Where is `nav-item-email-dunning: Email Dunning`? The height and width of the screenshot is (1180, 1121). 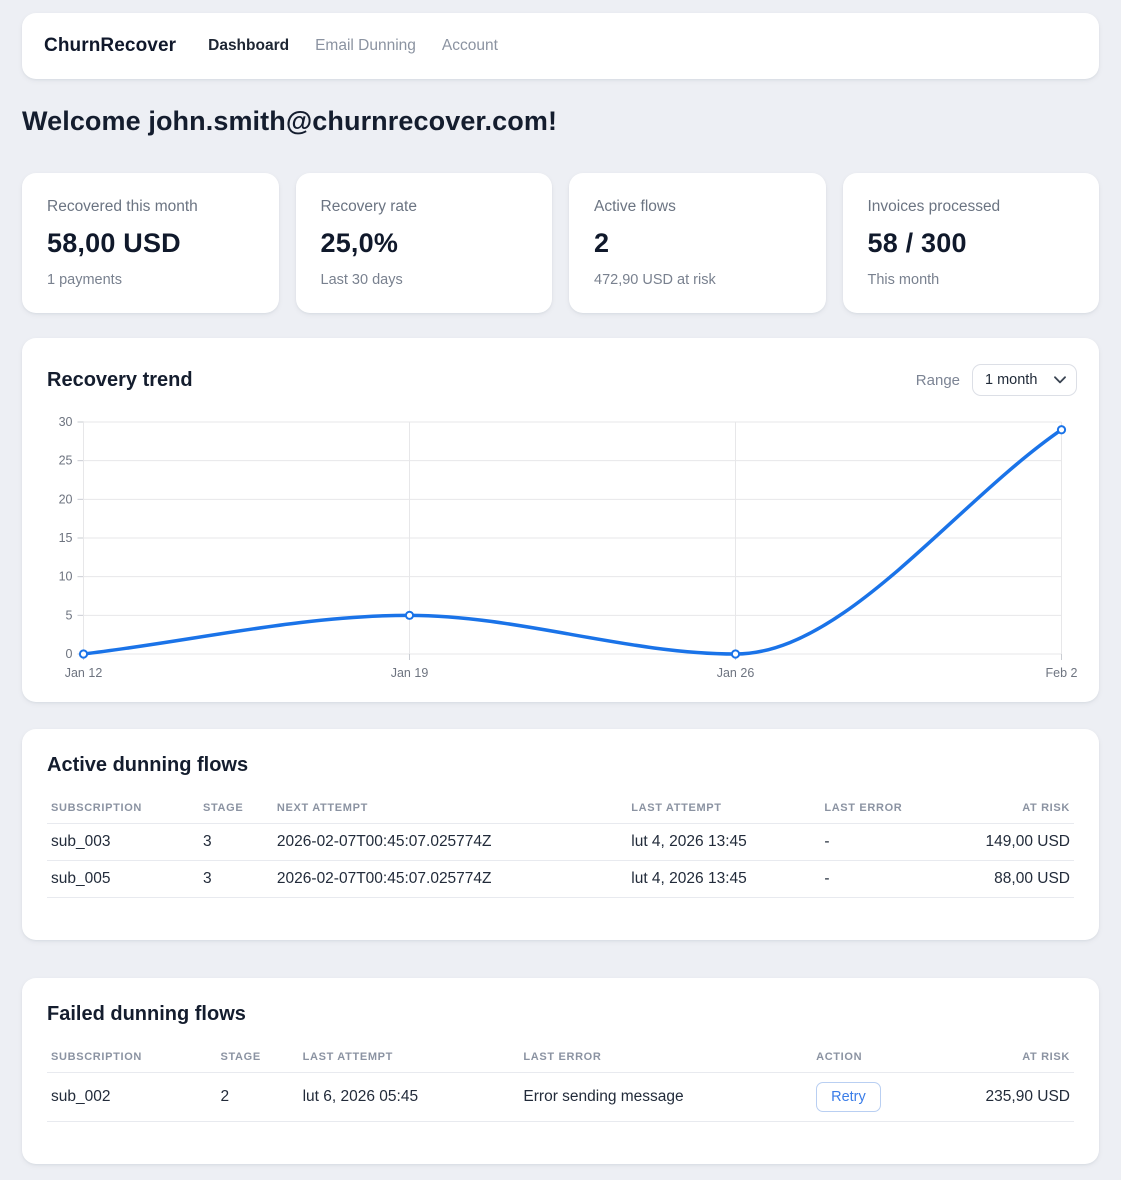 nav-item-email-dunning: Email Dunning is located at coordinates (365, 45).